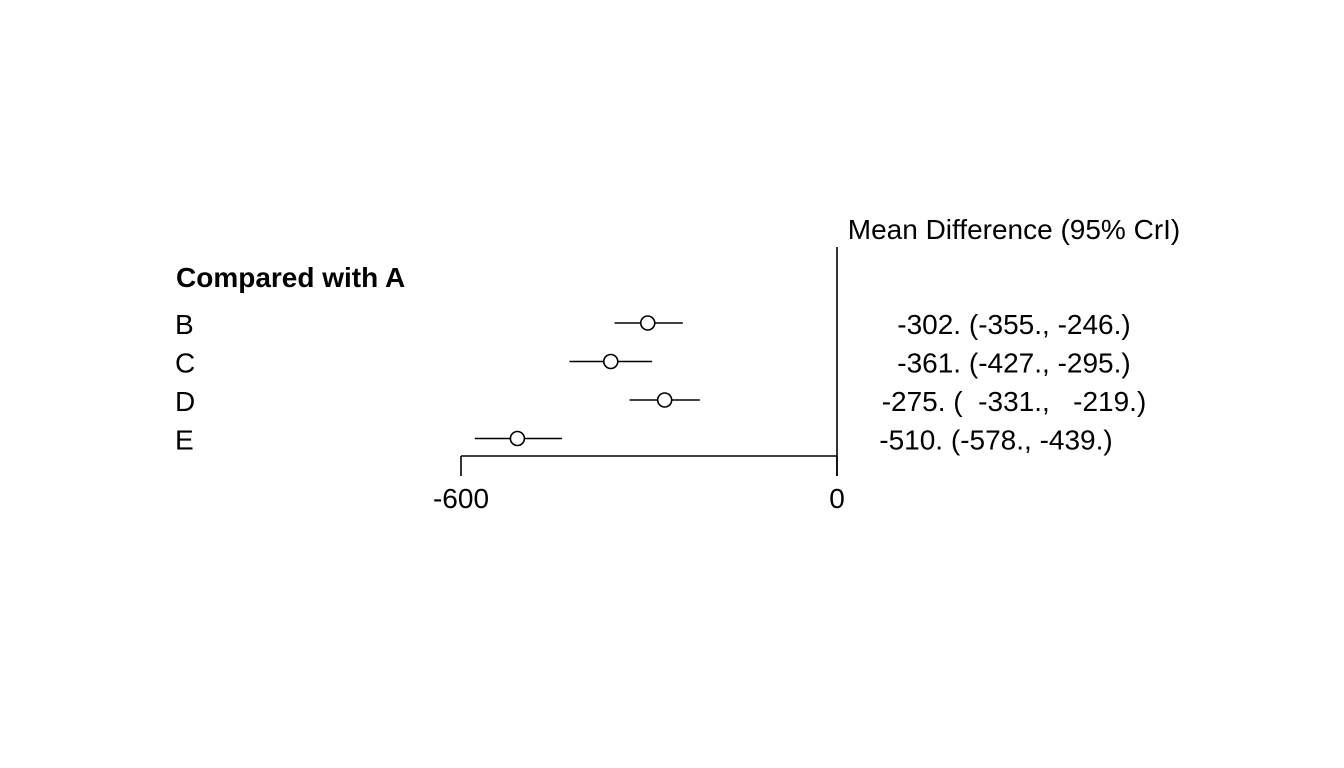  Describe the element at coordinates (837, 498) in the screenshot. I see `x-tick-label: 0` at that location.